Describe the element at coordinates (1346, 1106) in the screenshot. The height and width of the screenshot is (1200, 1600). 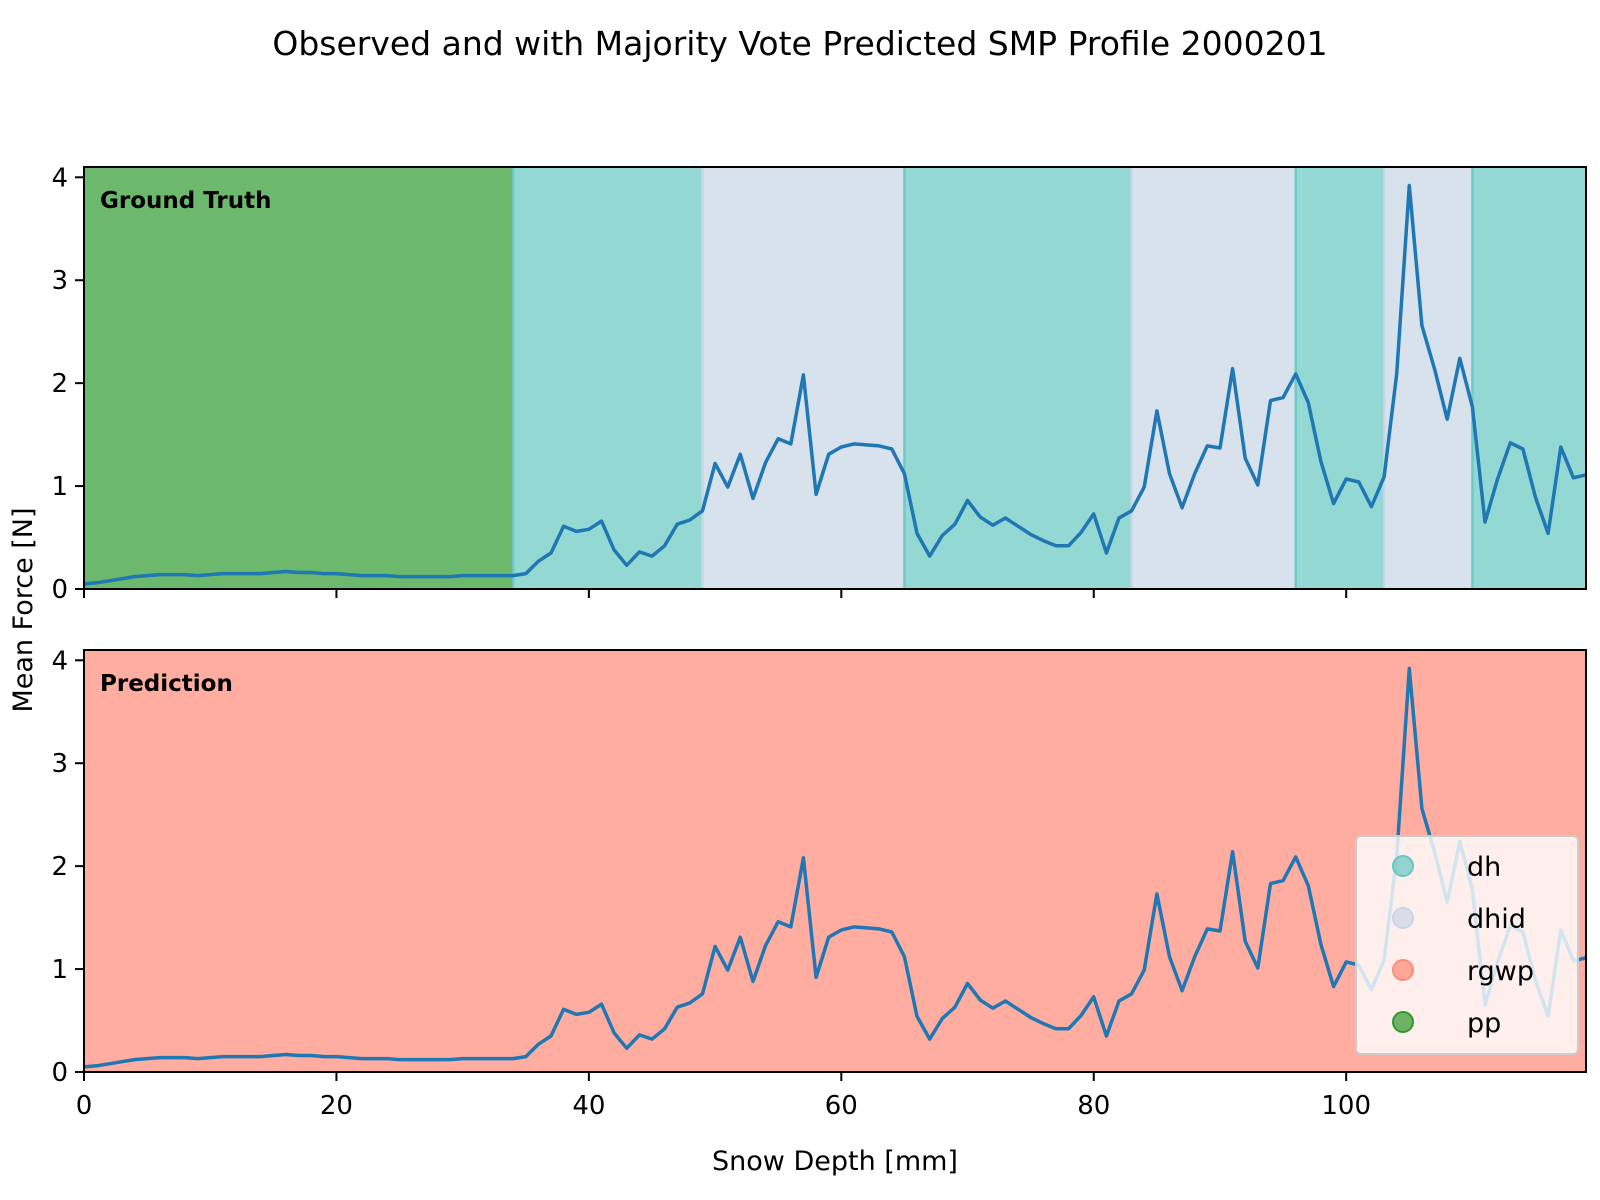
I see `x-tick-label: 100` at that location.